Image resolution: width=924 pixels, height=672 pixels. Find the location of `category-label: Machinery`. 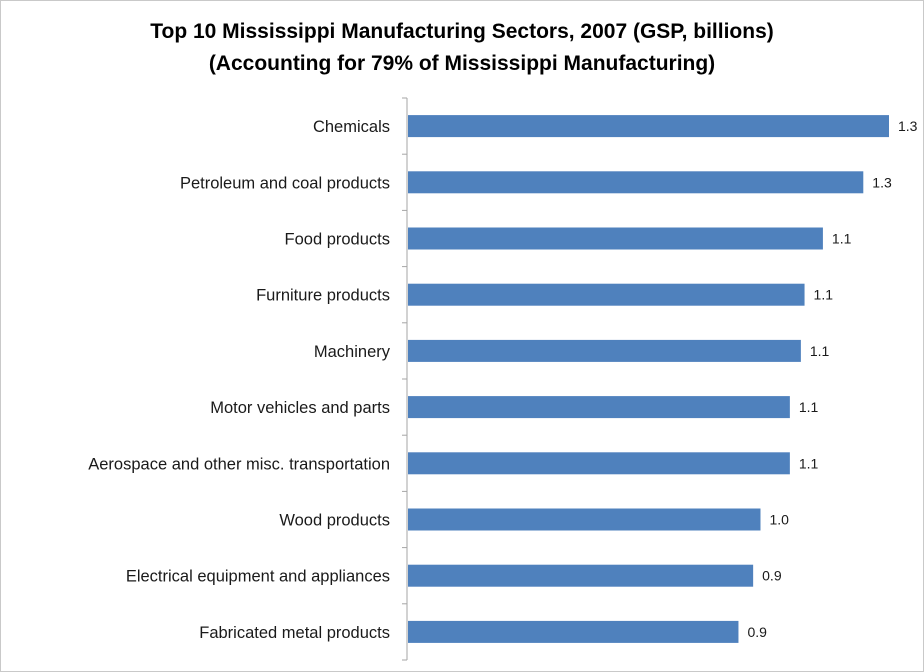

category-label: Machinery is located at coordinates (352, 352).